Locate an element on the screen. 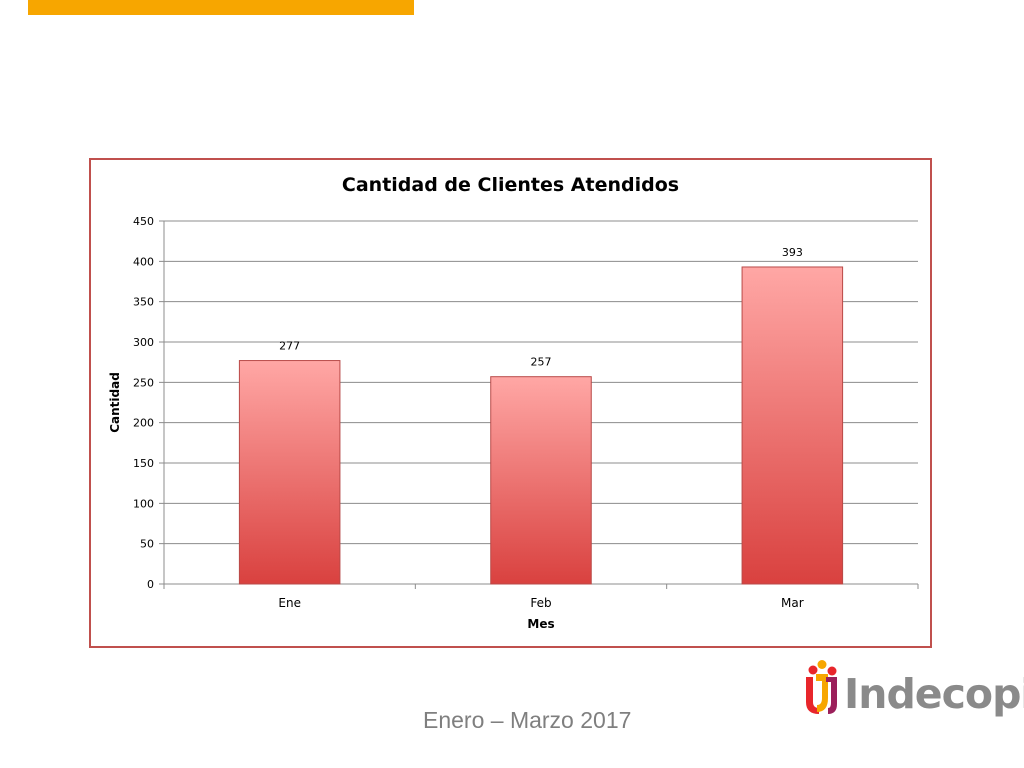 This screenshot has width=1024, height=768. x-tick-label: Ene is located at coordinates (289, 603).